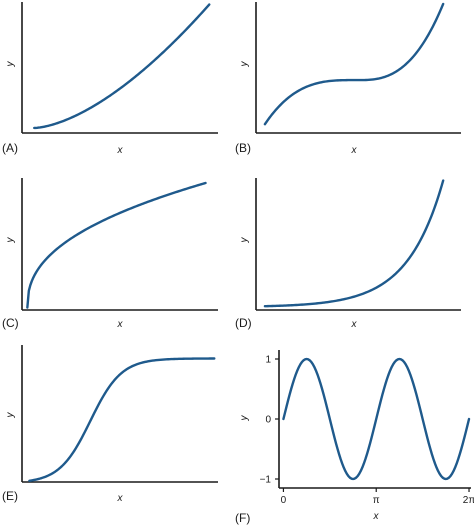 The image size is (474, 525). Describe the element at coordinates (10, 64) in the screenshot. I see `panel-a-y-label: y` at that location.